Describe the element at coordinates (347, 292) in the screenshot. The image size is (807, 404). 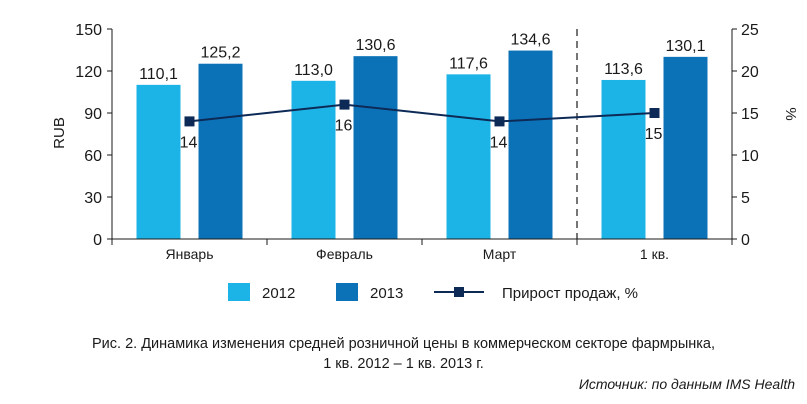
I see `legend-swatch-2013` at that location.